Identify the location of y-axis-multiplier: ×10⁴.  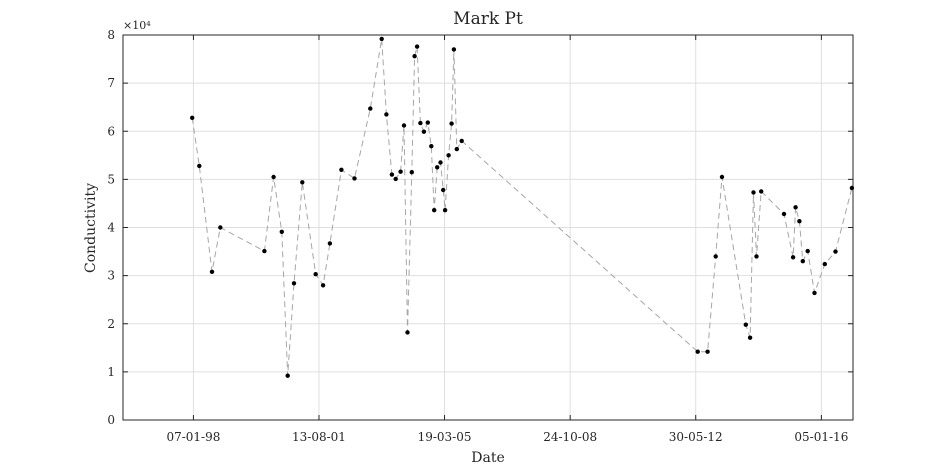
(137, 25).